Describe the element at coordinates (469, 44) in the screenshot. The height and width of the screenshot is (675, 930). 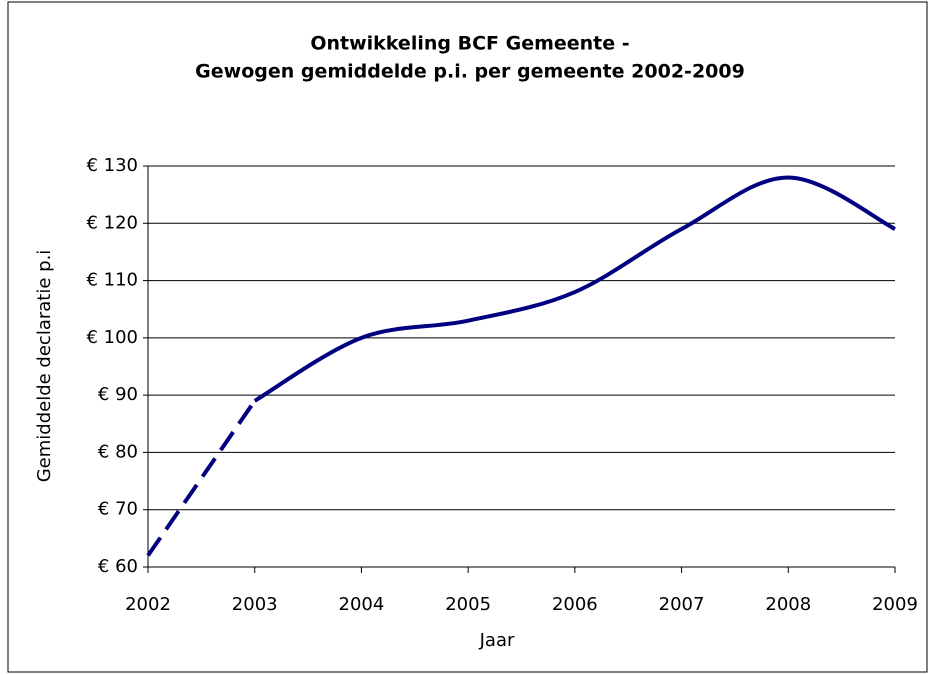
I see `chart-title: Ontwikkeling BCF Gemeente -` at that location.